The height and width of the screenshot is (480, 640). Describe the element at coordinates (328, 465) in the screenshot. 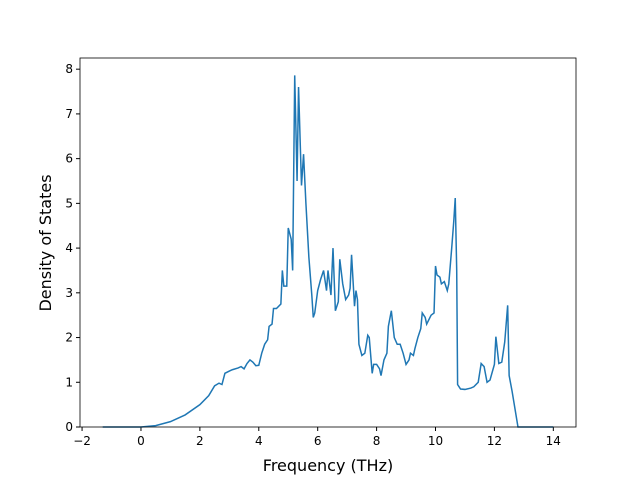

I see `x-axis-label: Frequency (THz)` at that location.